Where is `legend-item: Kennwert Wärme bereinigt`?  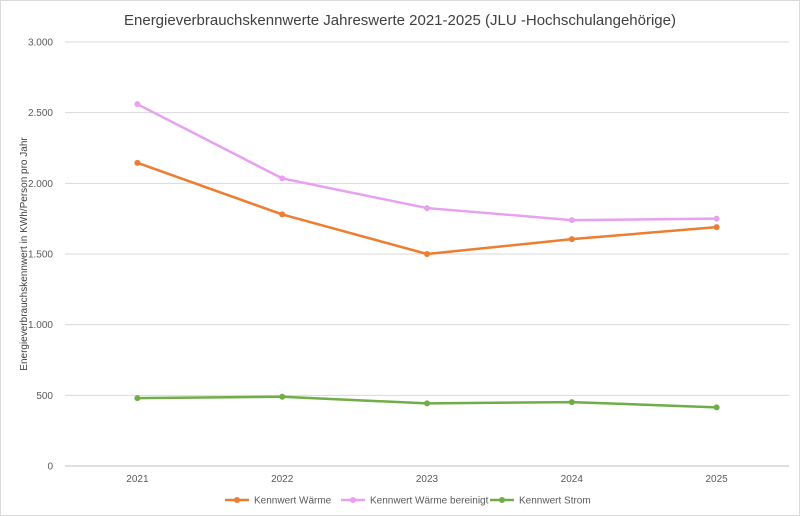
legend-item: Kennwert Wärme bereinigt is located at coordinates (415, 501).